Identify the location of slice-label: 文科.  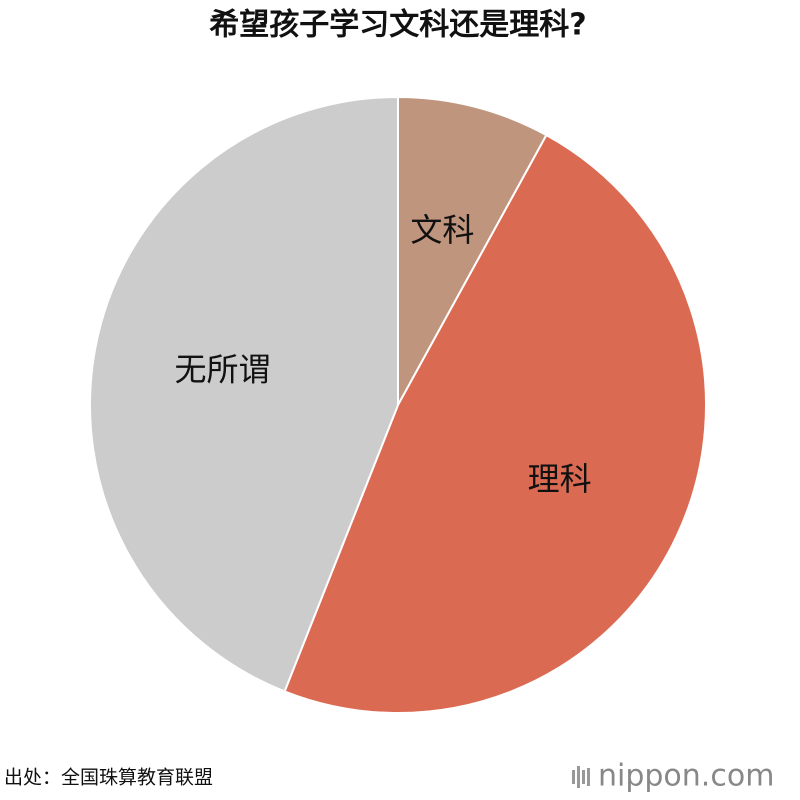
(442, 230).